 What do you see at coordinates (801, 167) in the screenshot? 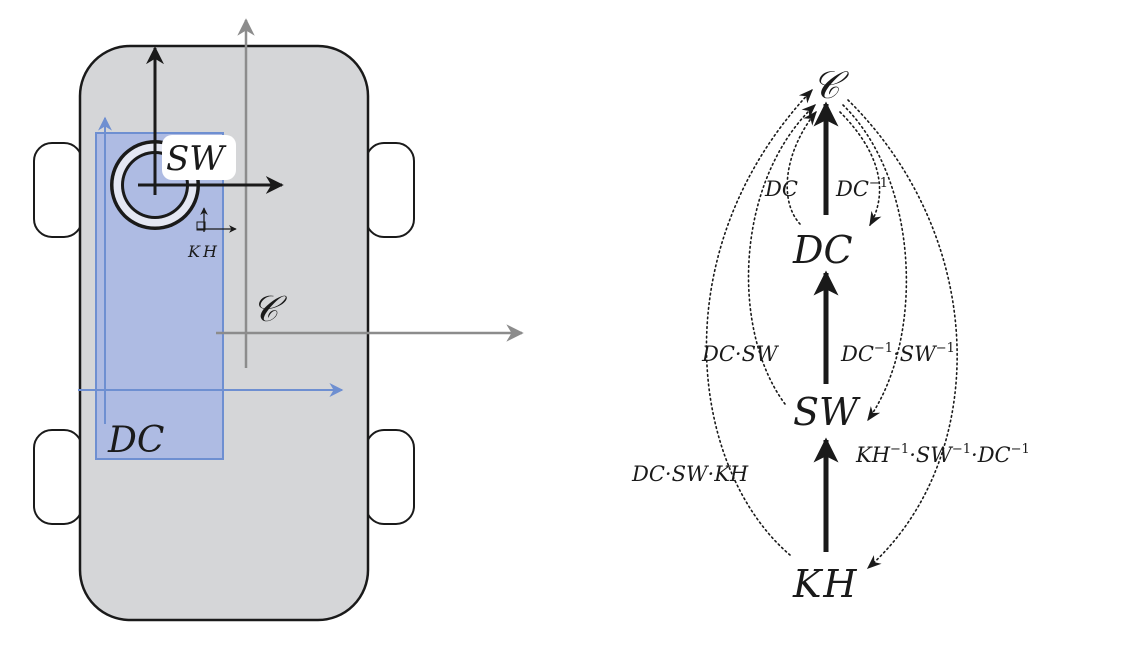
I see `edge-dc-to-c-dotted` at bounding box center [801, 167].